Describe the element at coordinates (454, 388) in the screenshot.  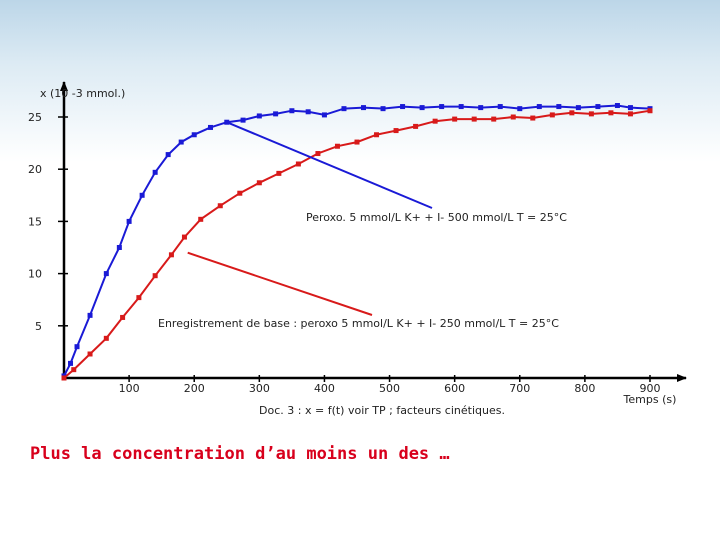
I see `x-tick-label: 600` at that location.